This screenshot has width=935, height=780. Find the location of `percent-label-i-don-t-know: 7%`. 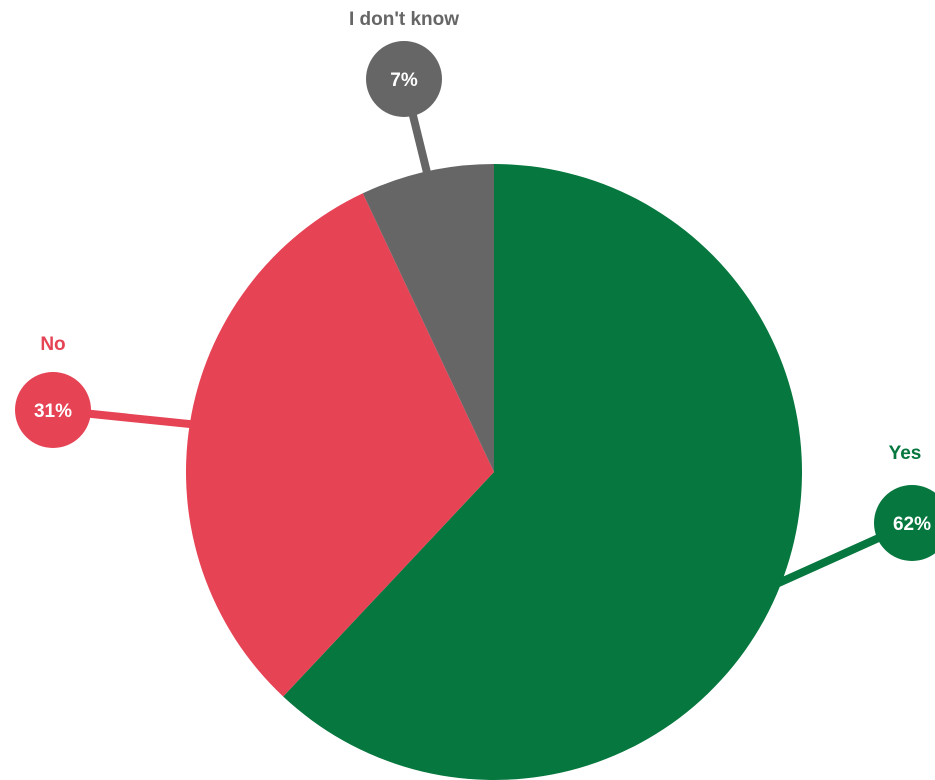

percent-label-i-don-t-know: 7% is located at coordinates (404, 80).